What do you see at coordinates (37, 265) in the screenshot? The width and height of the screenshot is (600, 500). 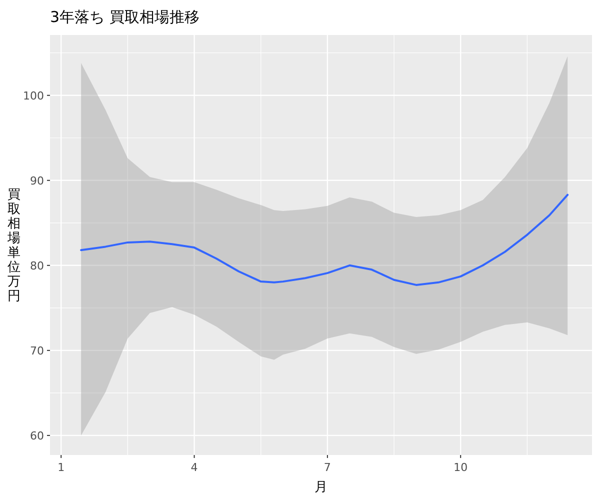 I see `y-tick-label: 80` at bounding box center [37, 265].